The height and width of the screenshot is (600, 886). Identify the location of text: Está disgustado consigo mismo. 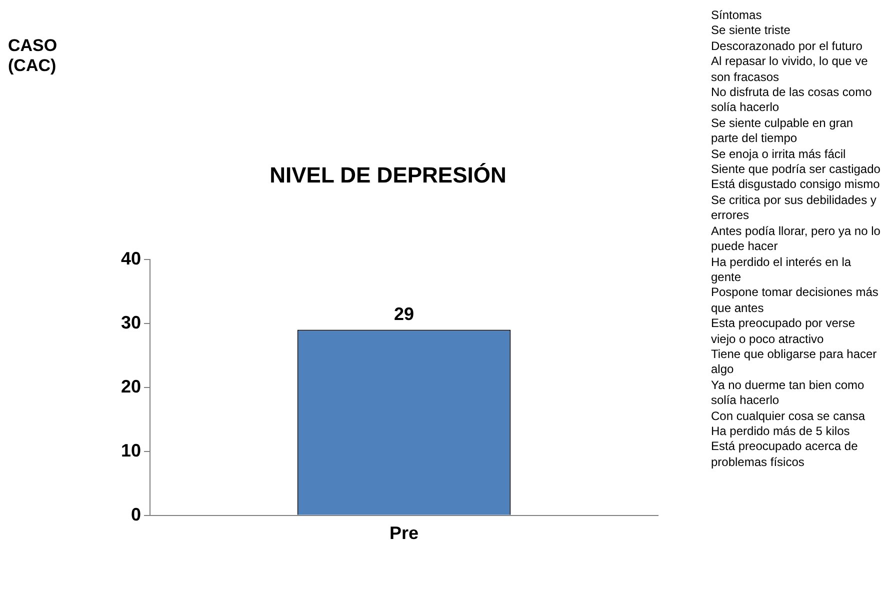
(796, 185).